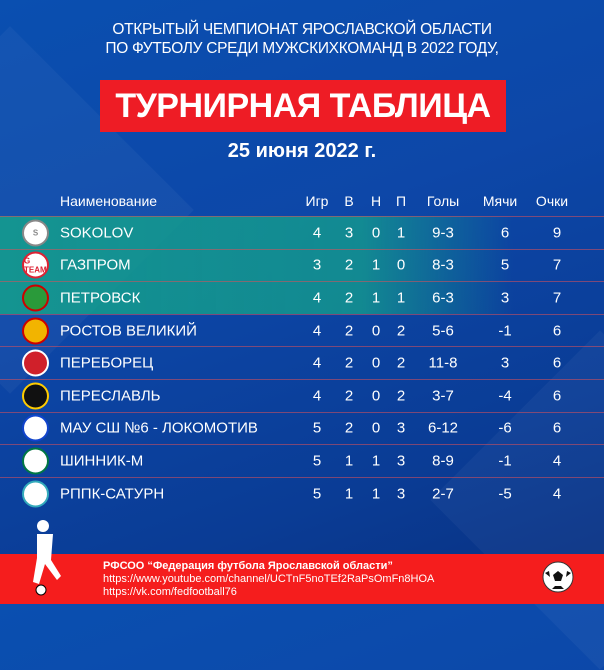 Image resolution: width=604 pixels, height=670 pixels. What do you see at coordinates (110, 396) in the screenshot?
I see `team-name: ПЕРЕСЛАВЛЬ` at bounding box center [110, 396].